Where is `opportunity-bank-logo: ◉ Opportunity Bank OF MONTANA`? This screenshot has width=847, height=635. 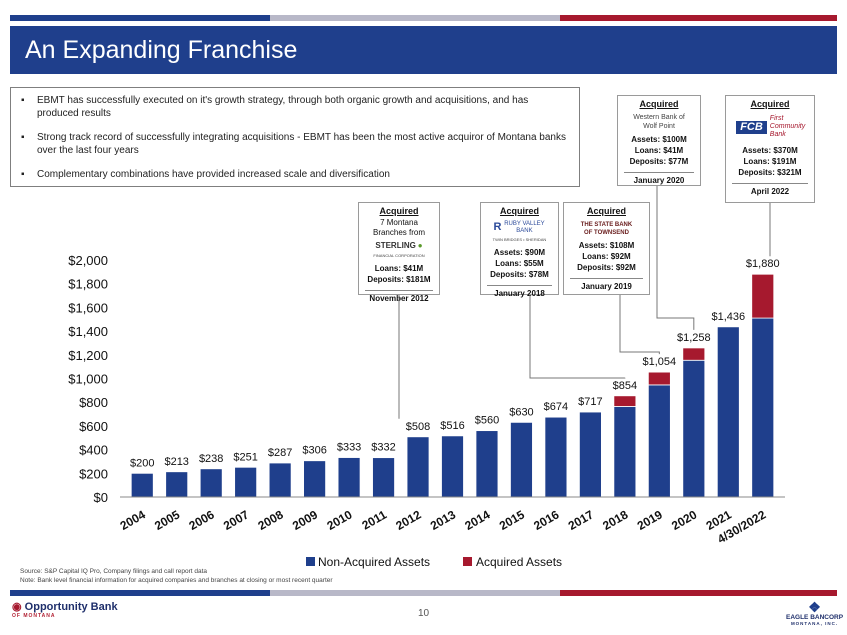
opportunity-bank-logo: ◉ Opportunity Bank OF MONTANA is located at coordinates (65, 610).